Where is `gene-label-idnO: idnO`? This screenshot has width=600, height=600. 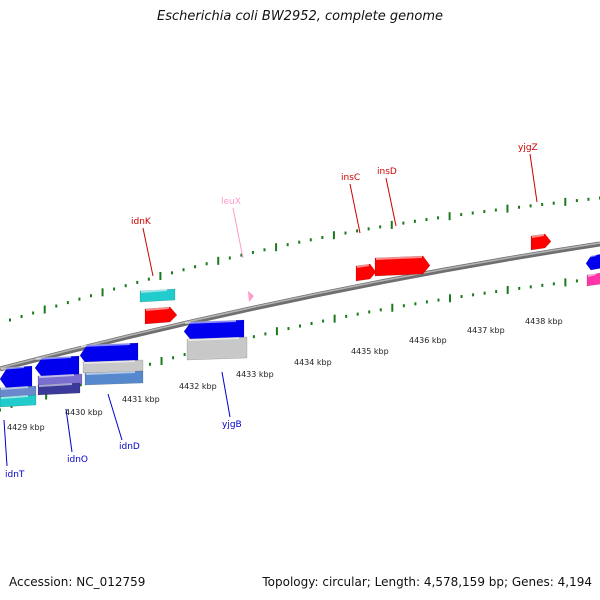 gene-label-idnO: idnO is located at coordinates (77, 460).